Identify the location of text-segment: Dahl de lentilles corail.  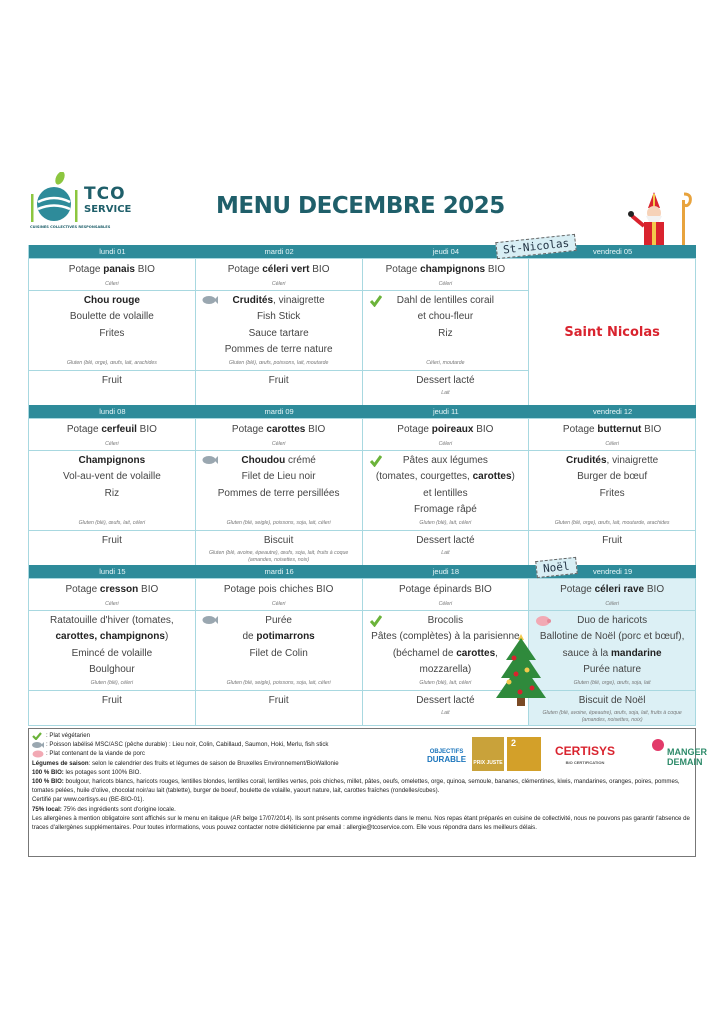
(445, 300).